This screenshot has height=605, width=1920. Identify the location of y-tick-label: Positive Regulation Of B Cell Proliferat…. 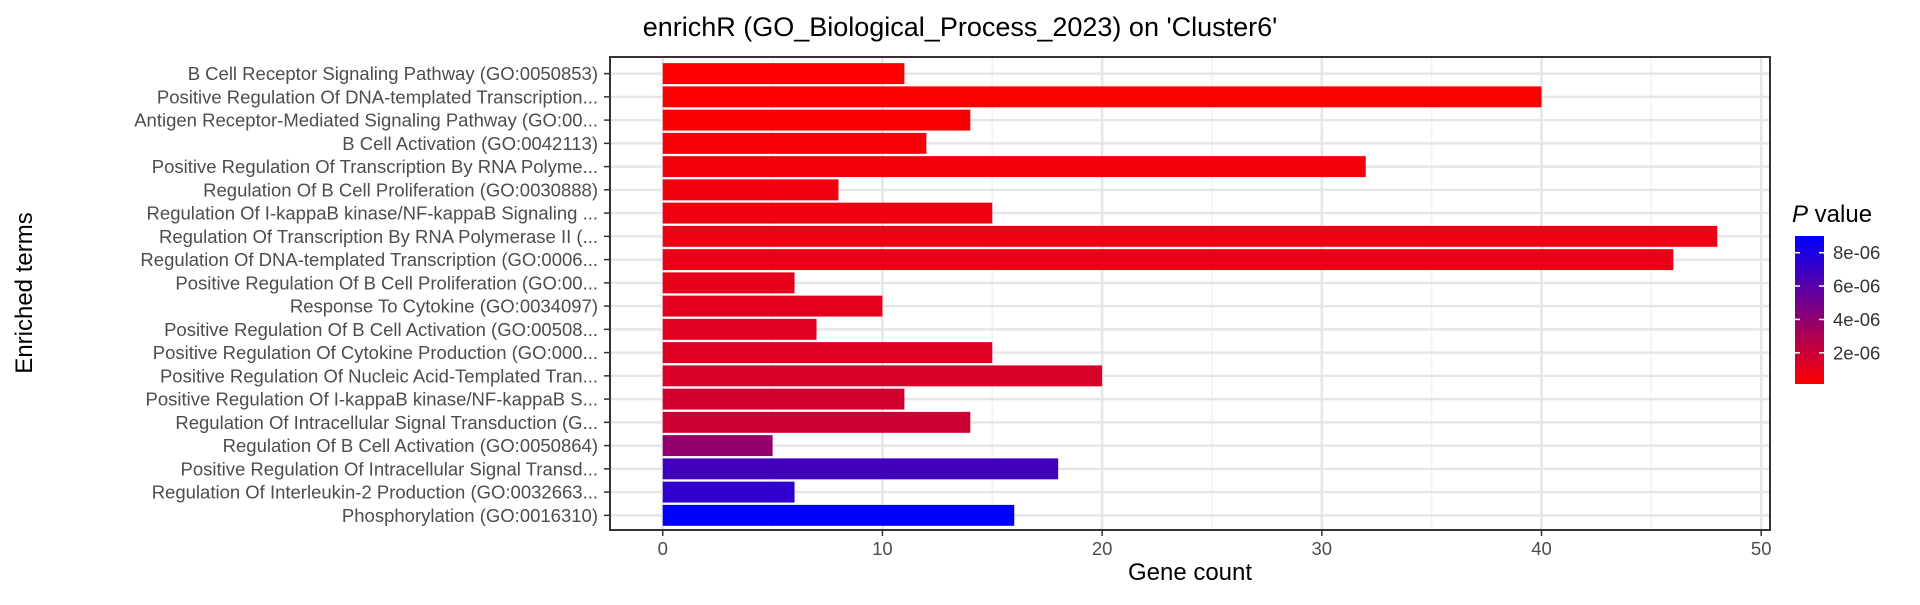
(386, 282).